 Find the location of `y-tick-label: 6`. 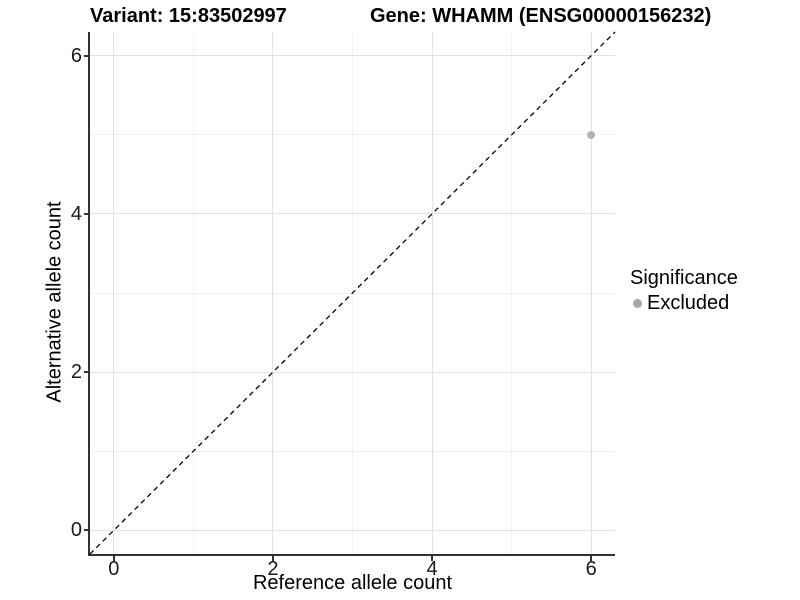

y-tick-label: 6 is located at coordinates (76, 55).